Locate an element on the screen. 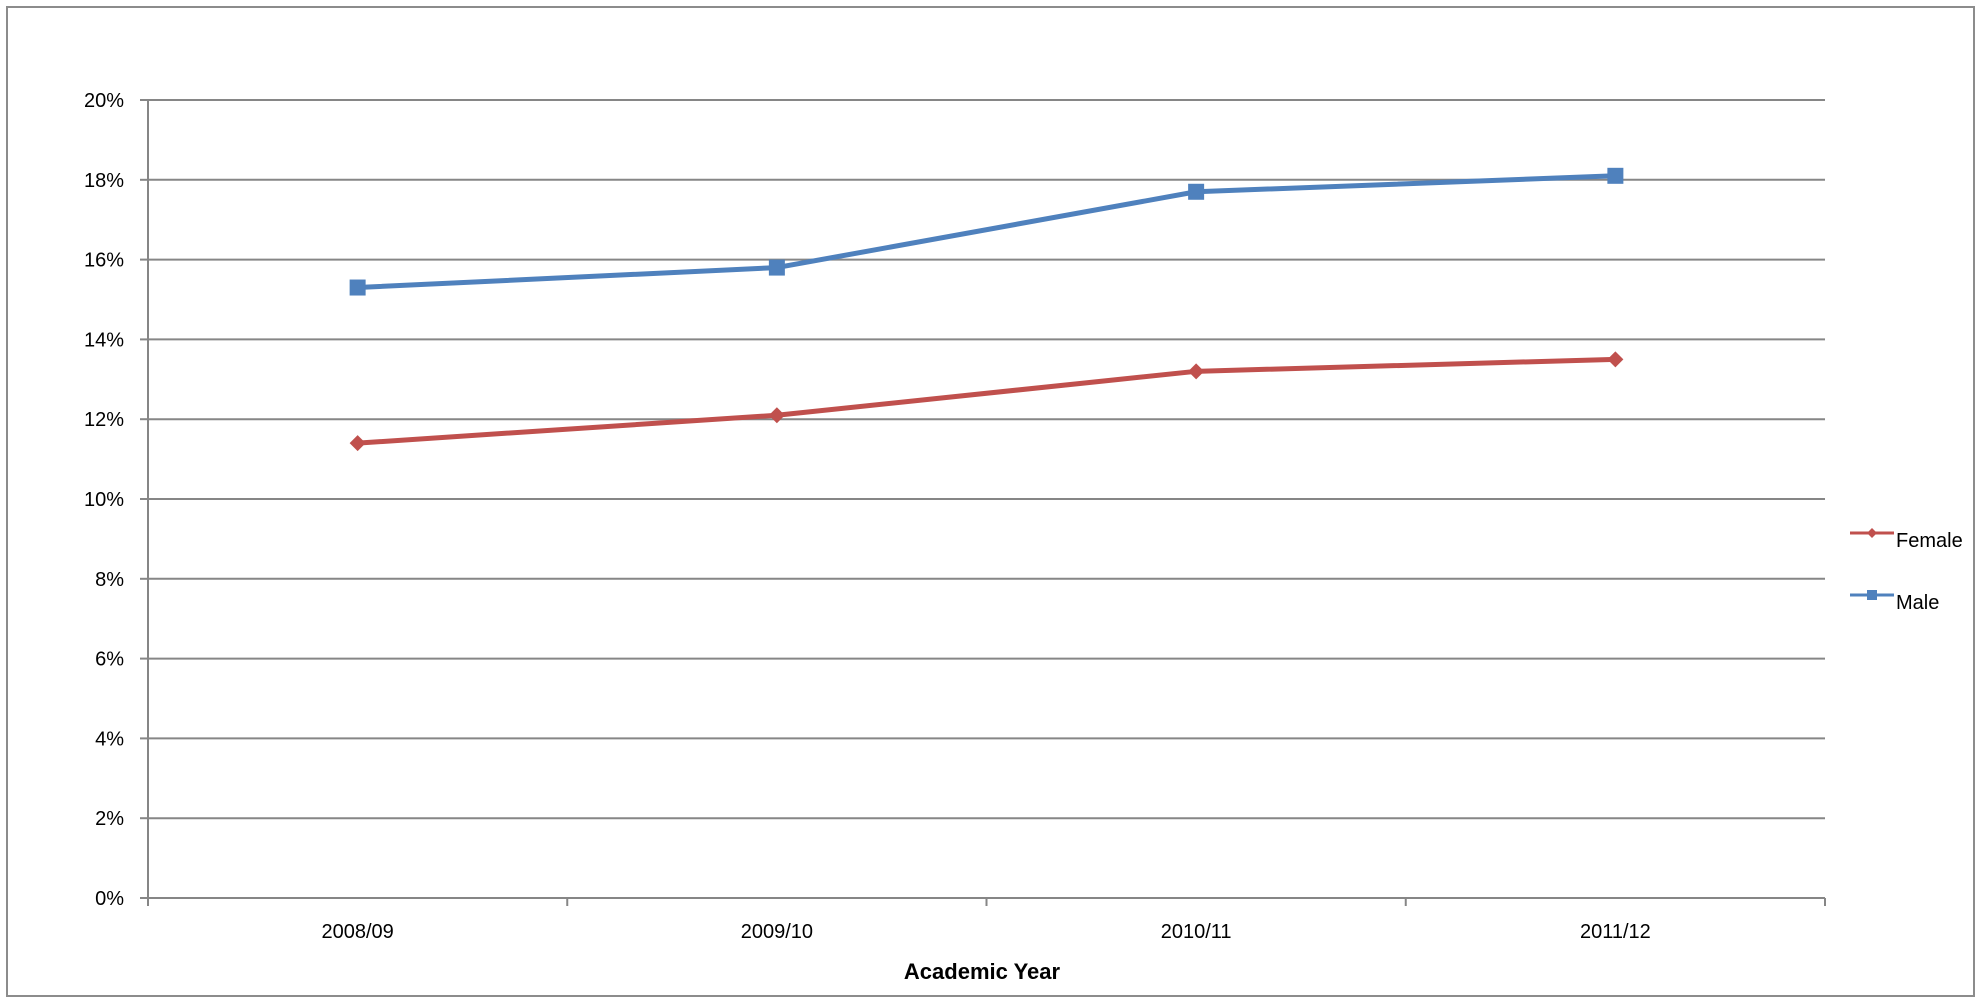  male-series-line is located at coordinates (986, 232).